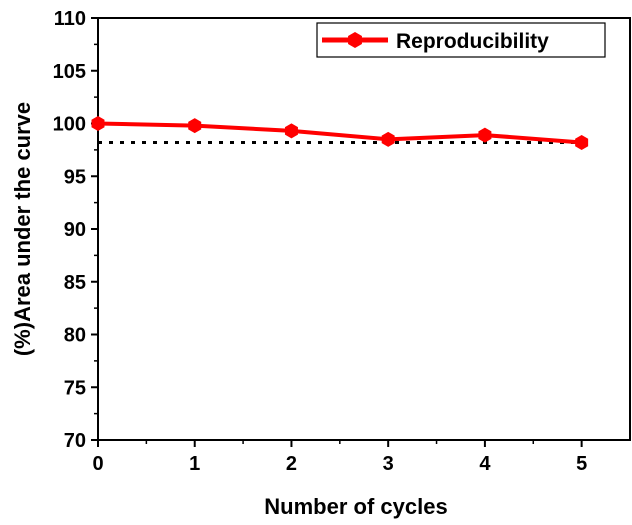 The image size is (632, 525). I want to click on x-tick-label: 0, so click(97, 464).